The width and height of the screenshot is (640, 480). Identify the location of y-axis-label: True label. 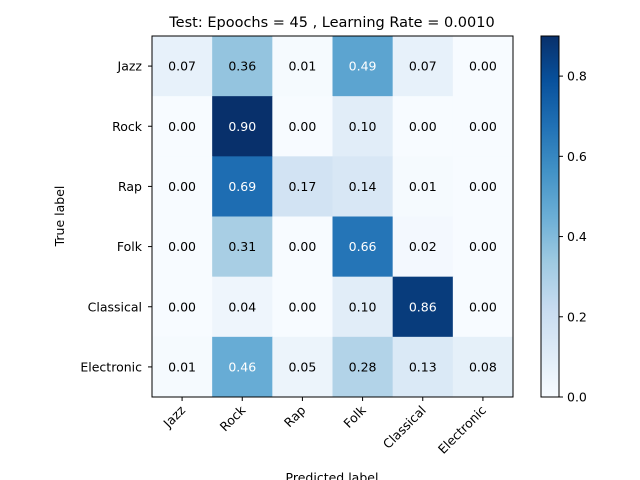
(59, 217).